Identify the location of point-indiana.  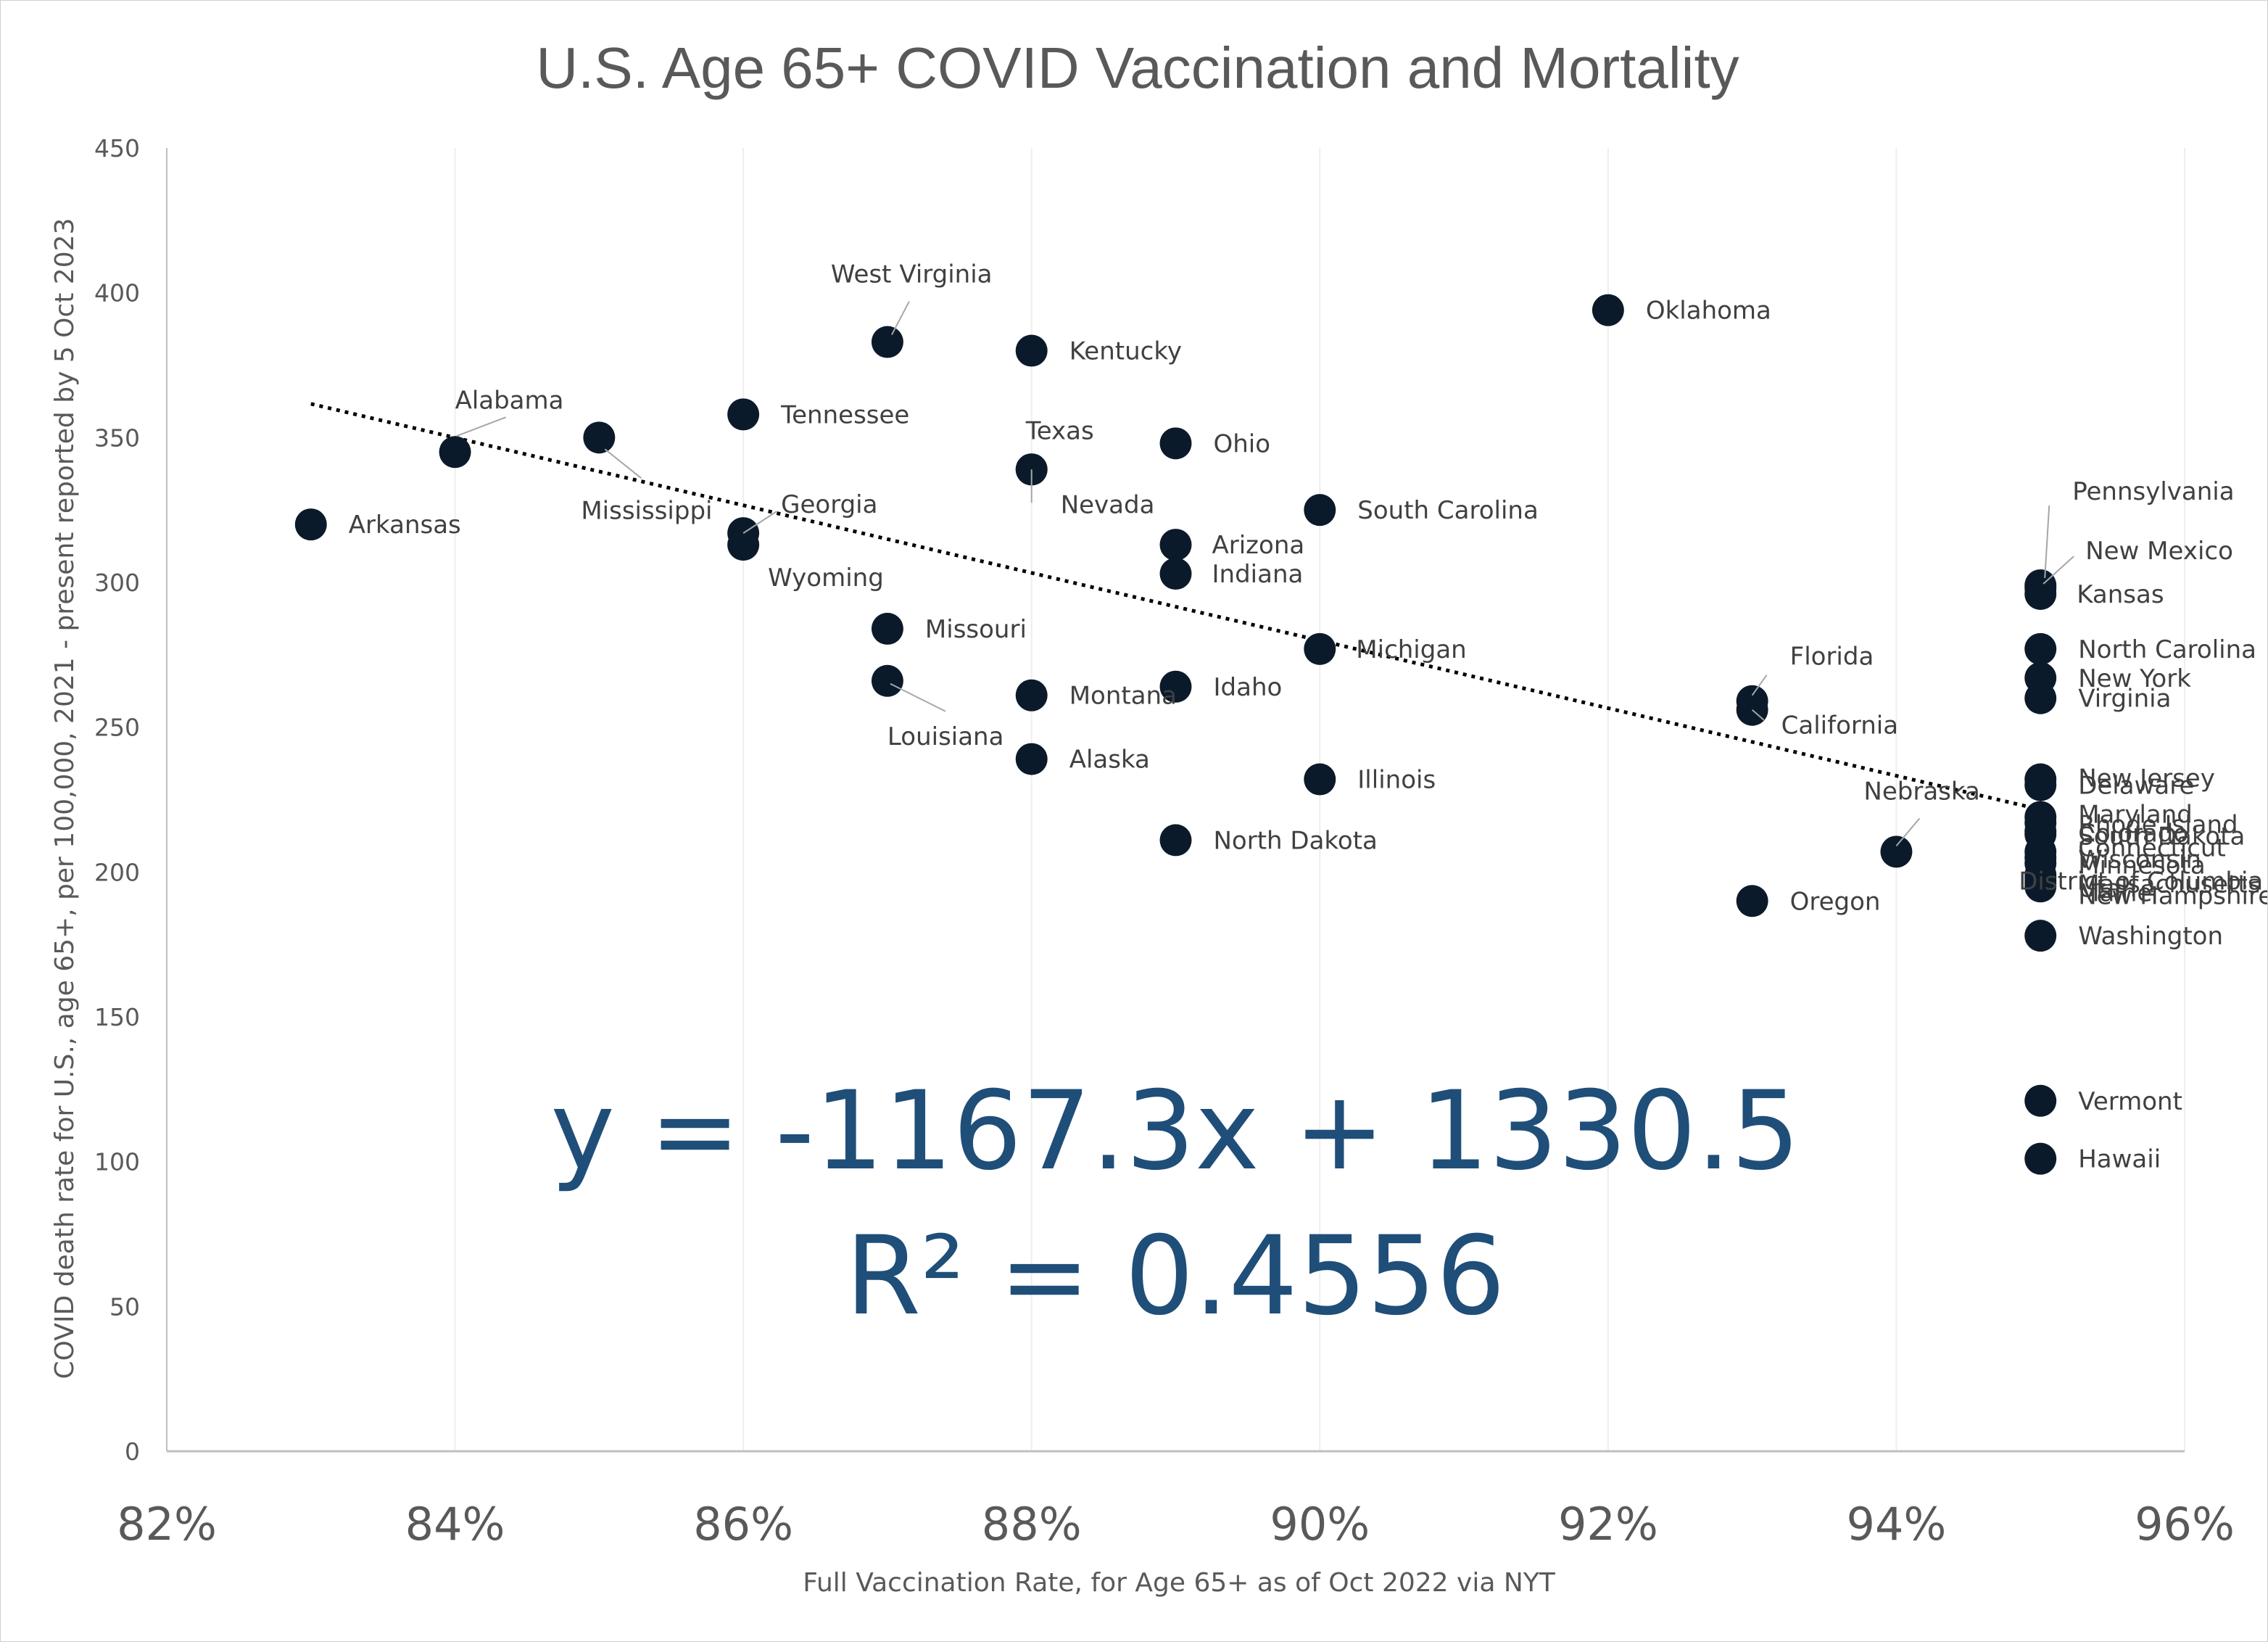
(1175, 574).